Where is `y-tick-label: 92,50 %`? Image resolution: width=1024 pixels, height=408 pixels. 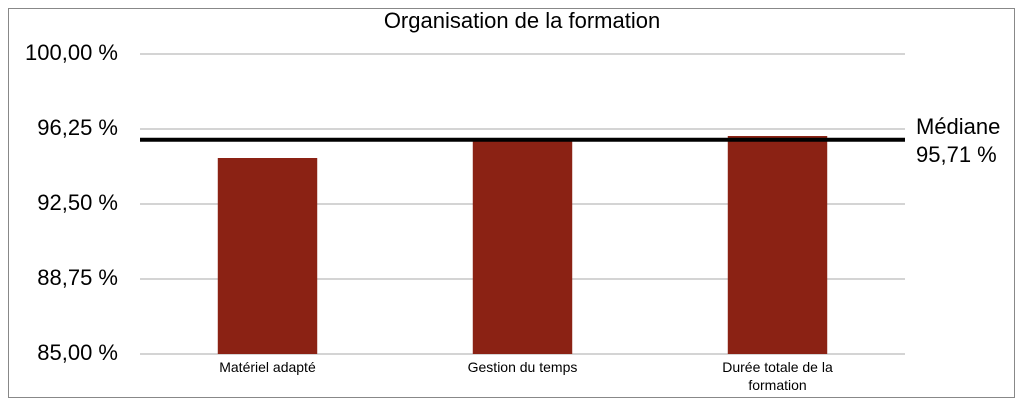
y-tick-label: 92,50 % is located at coordinates (77, 202).